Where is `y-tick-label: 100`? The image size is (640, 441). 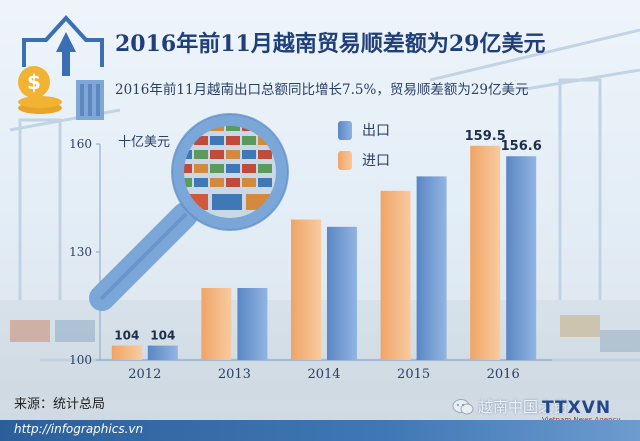 y-tick-label: 100 is located at coordinates (80, 360).